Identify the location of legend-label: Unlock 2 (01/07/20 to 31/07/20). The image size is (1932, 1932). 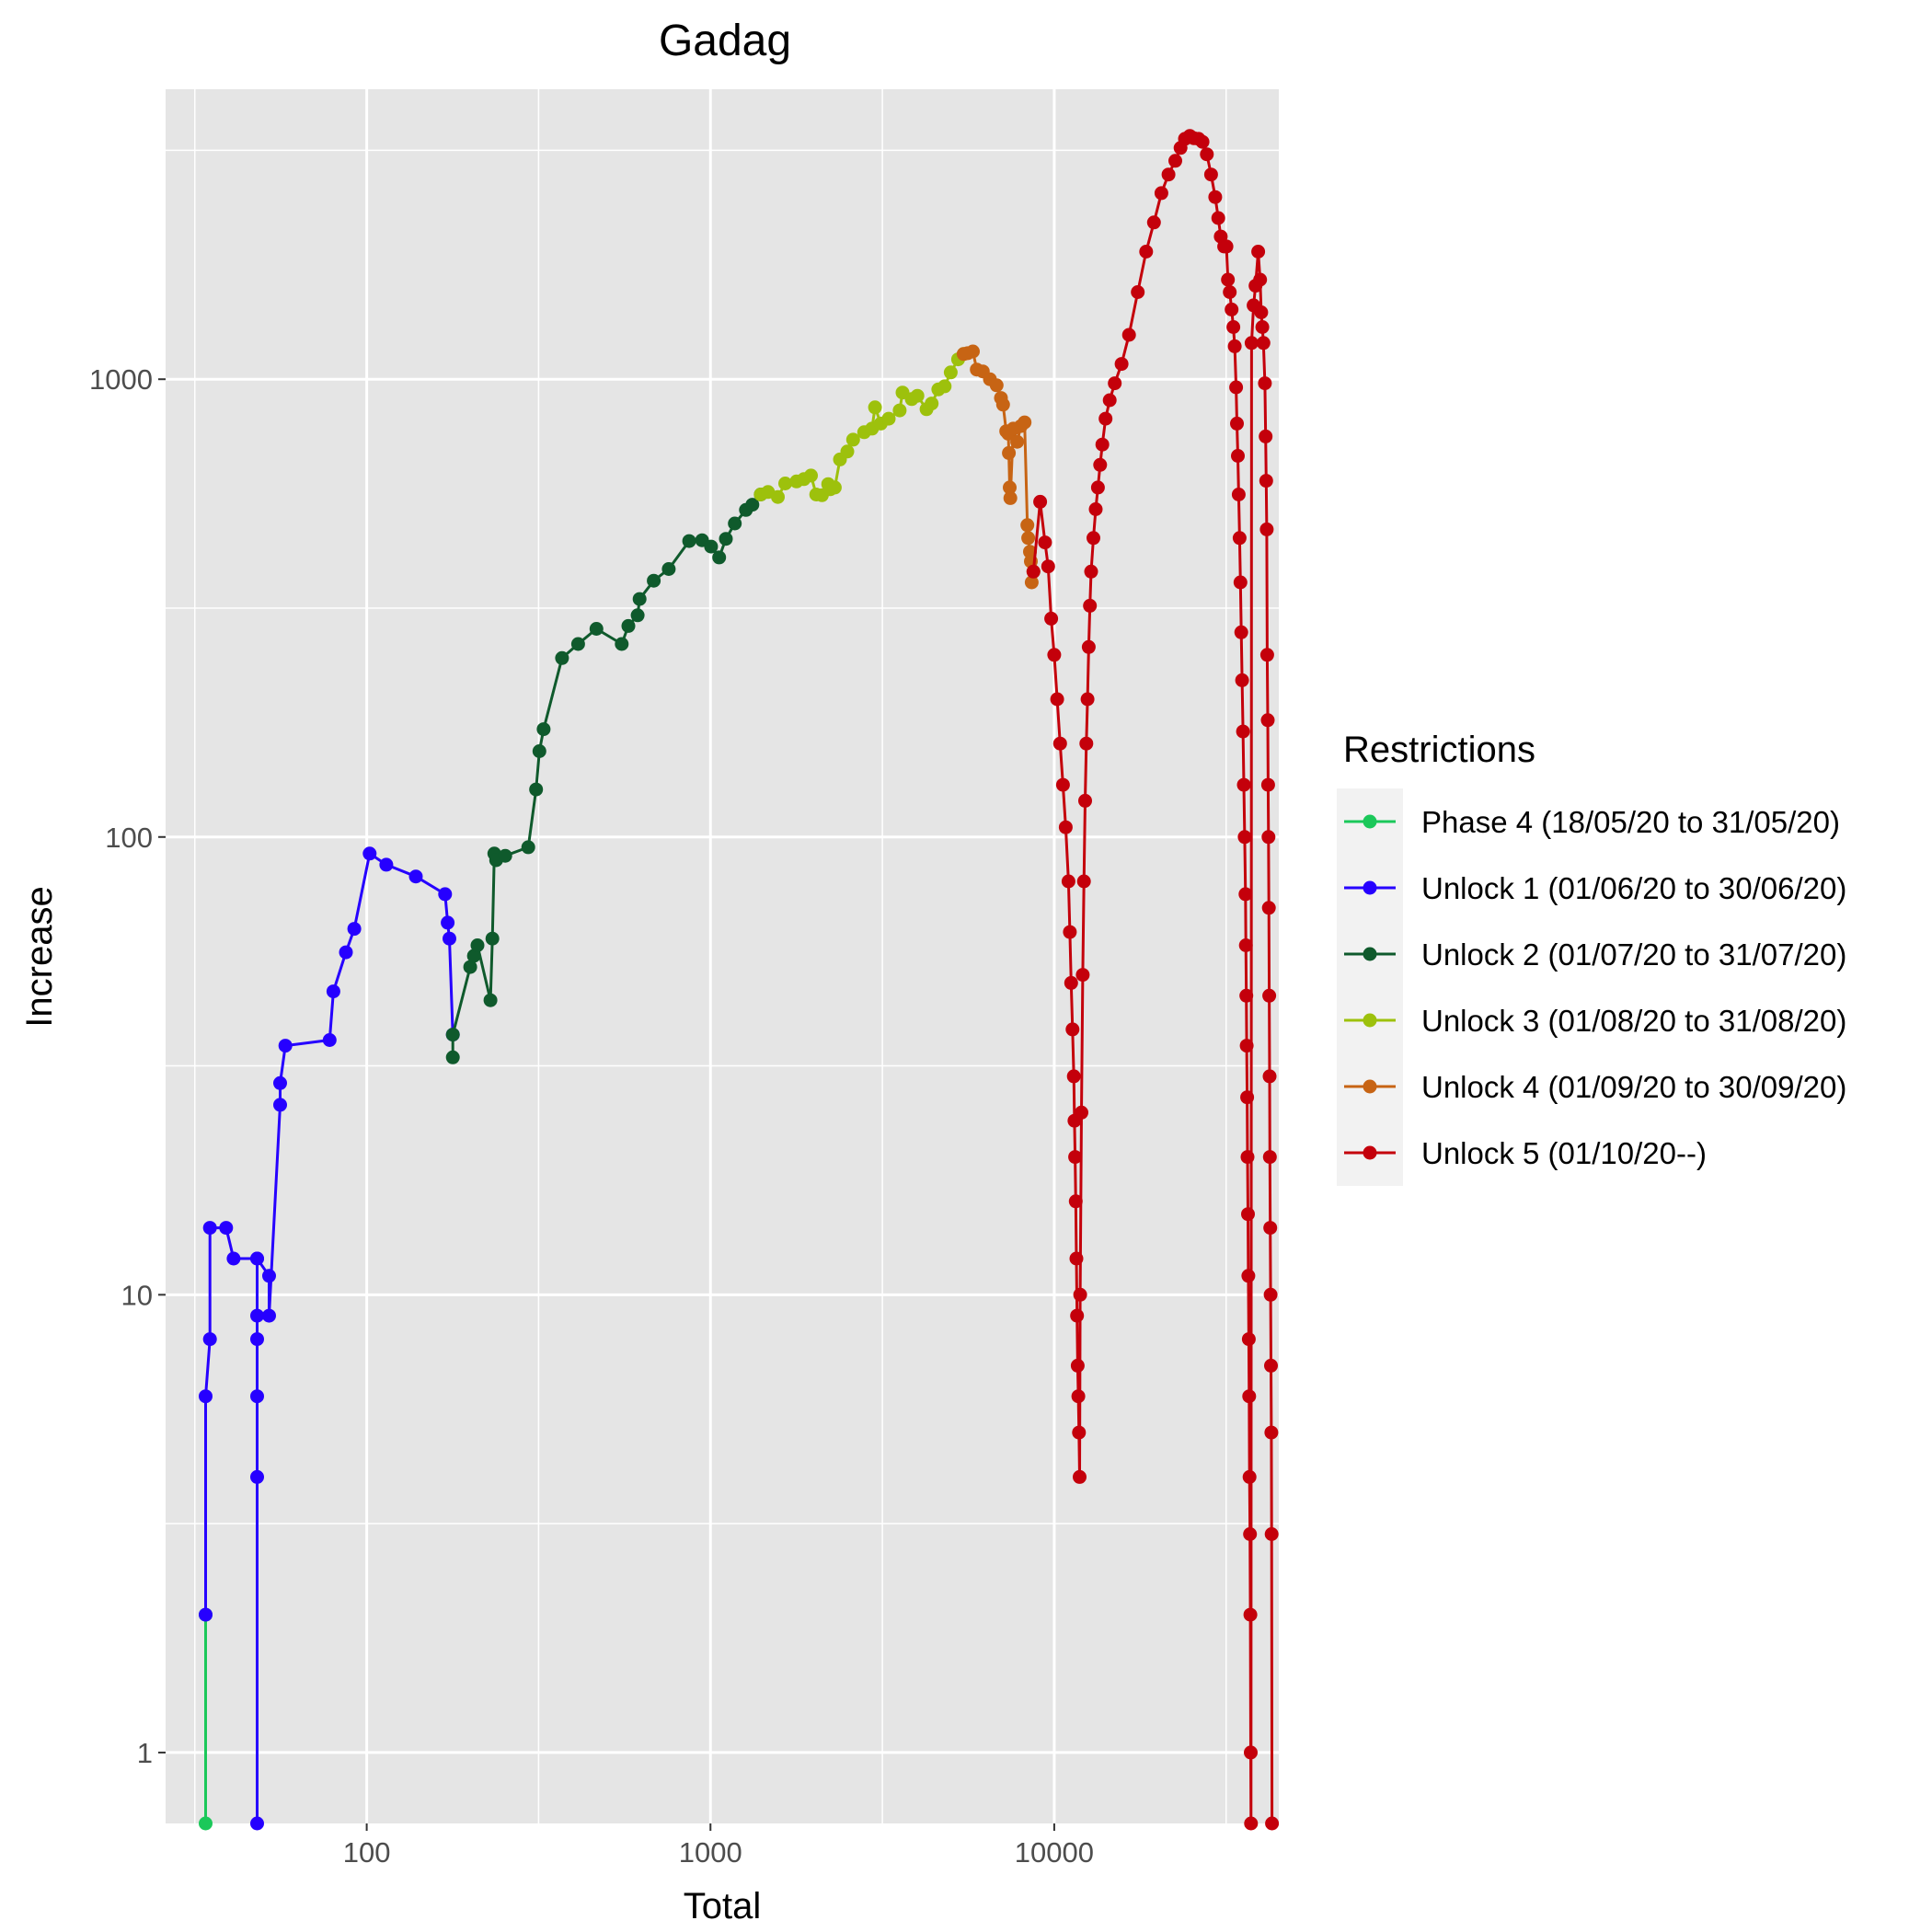
(1633, 954).